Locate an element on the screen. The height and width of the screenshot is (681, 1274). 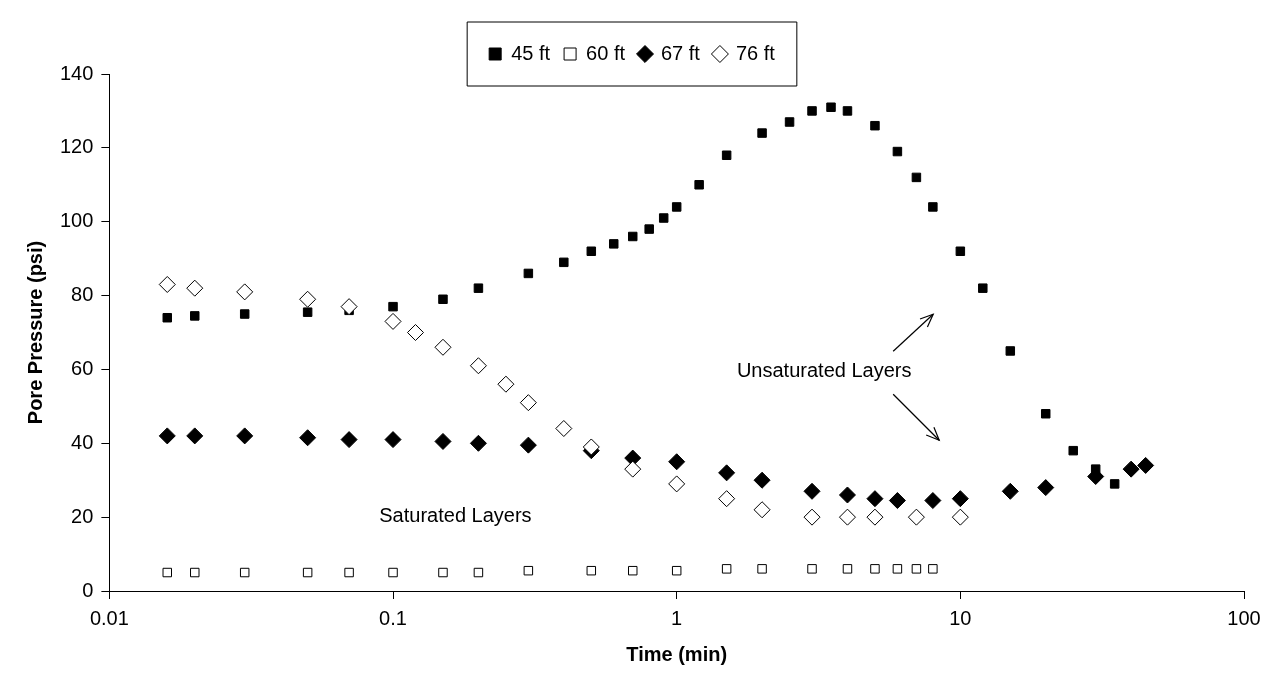
legend-label: 76 ft is located at coordinates (755, 52).